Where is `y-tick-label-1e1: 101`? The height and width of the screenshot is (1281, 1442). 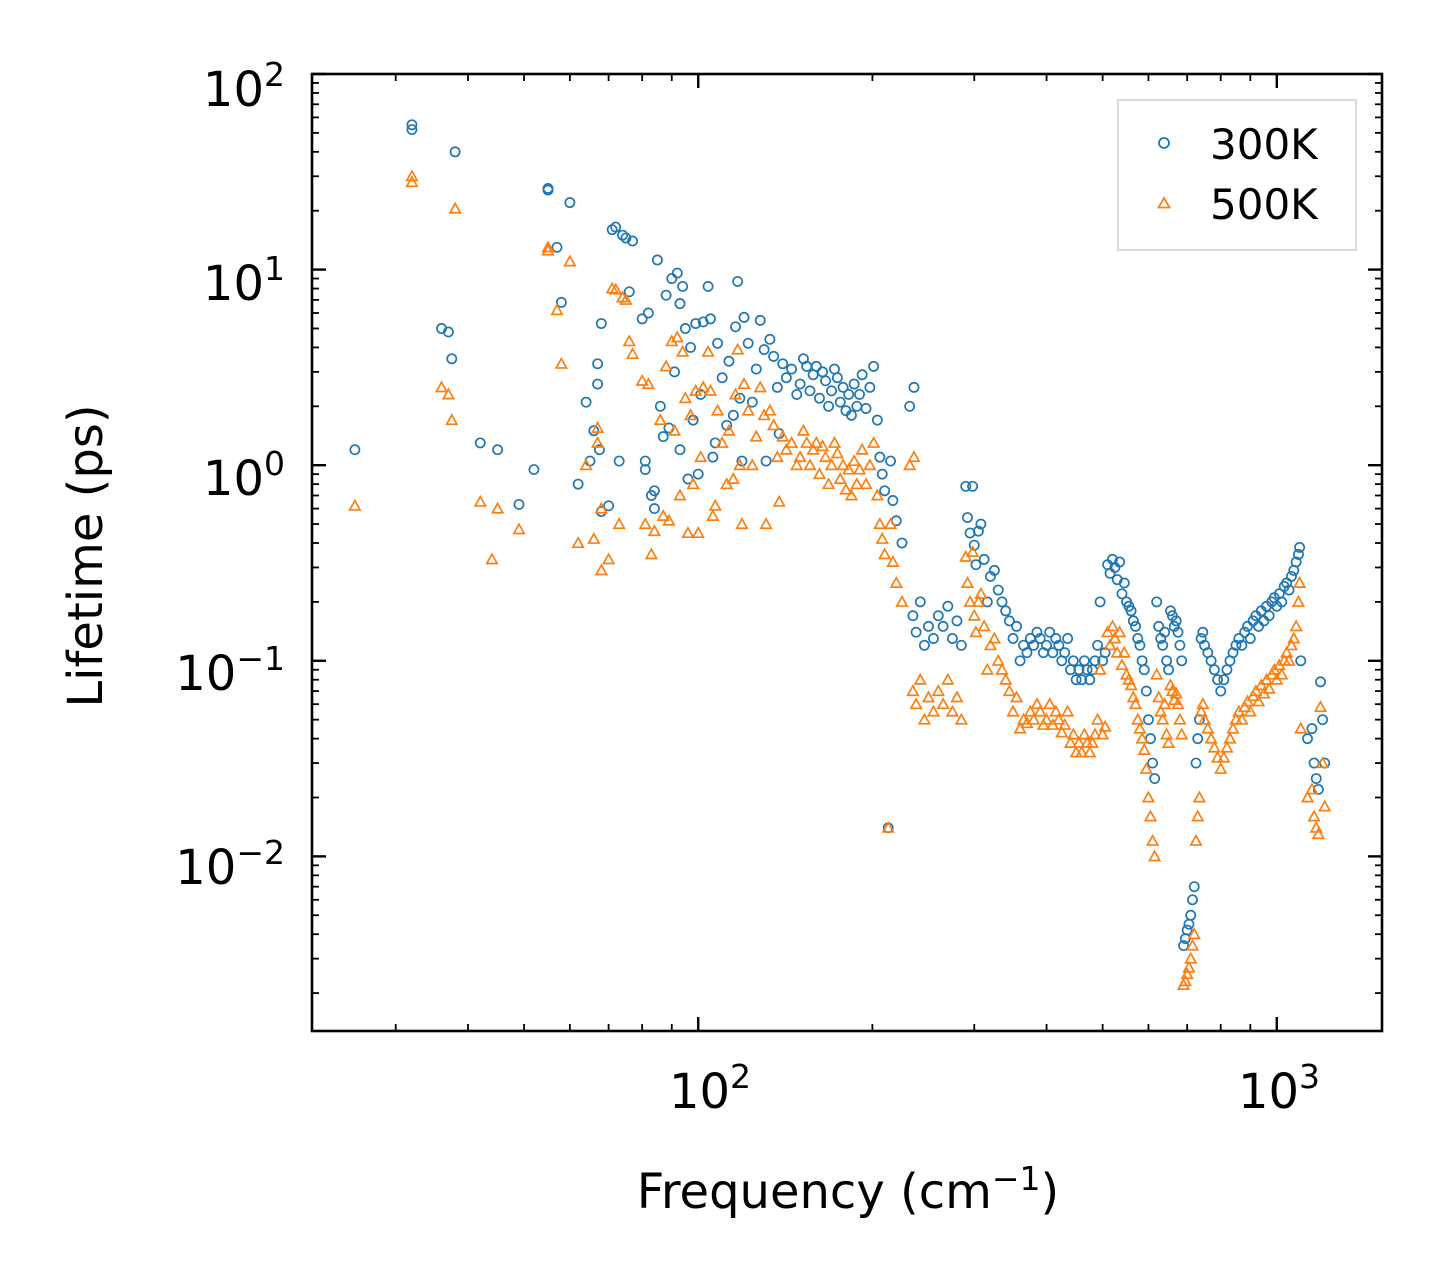
y-tick-label-1e1: 101 is located at coordinates (244, 280).